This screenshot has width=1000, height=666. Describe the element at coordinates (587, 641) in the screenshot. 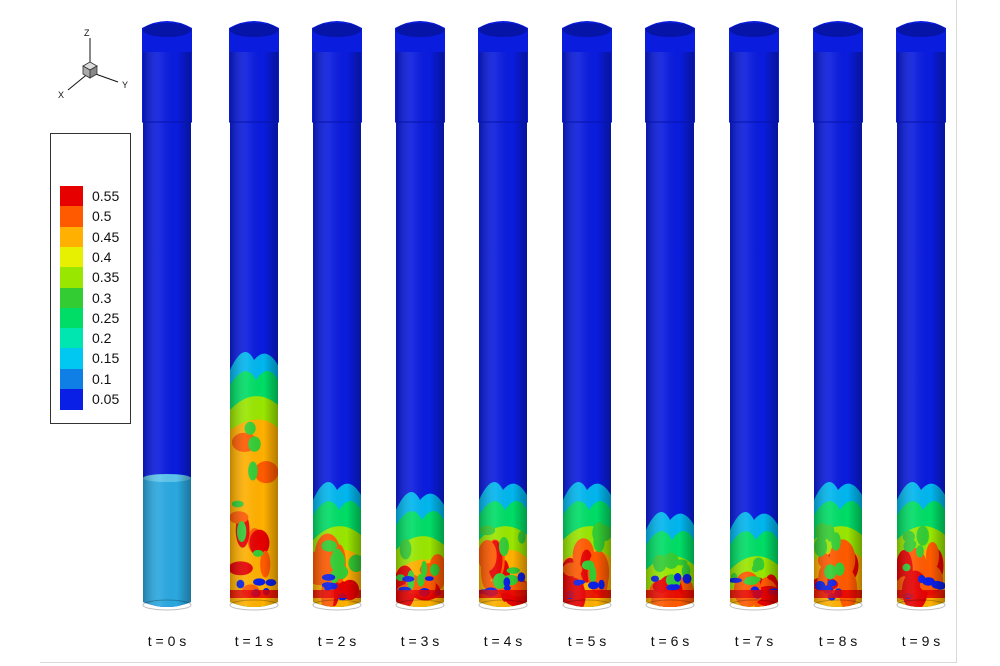

I see `time-label: t = 5 s` at that location.